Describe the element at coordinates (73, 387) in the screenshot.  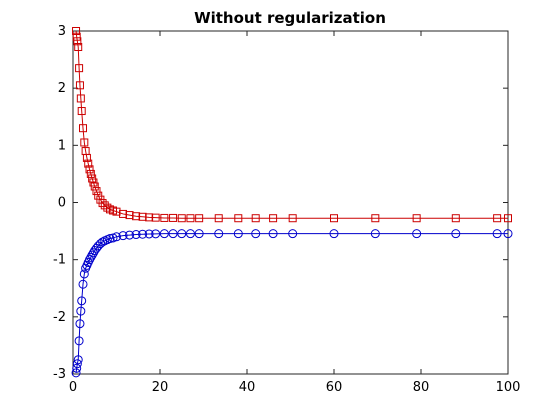
I see `x-tick-label: 0` at that location.